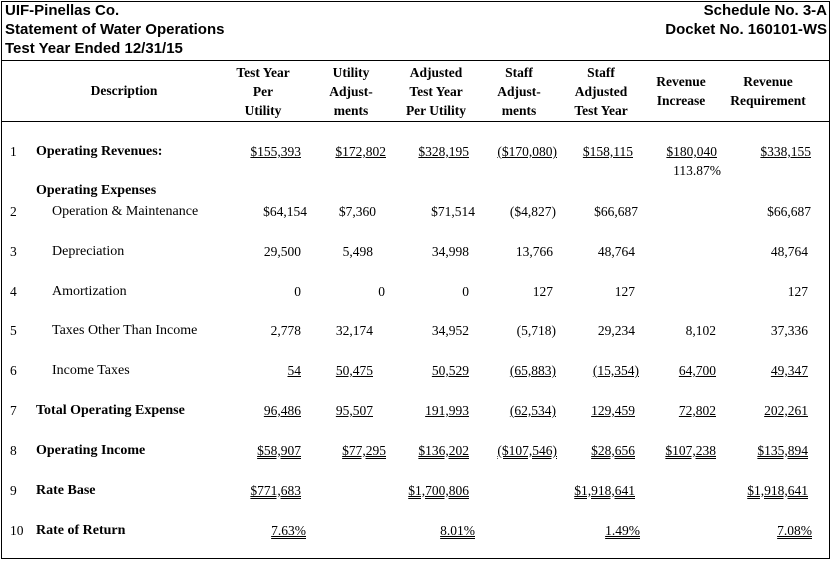 This screenshot has height=561, width=832. What do you see at coordinates (279, 450) in the screenshot?
I see `value-cell: $58,907` at bounding box center [279, 450].